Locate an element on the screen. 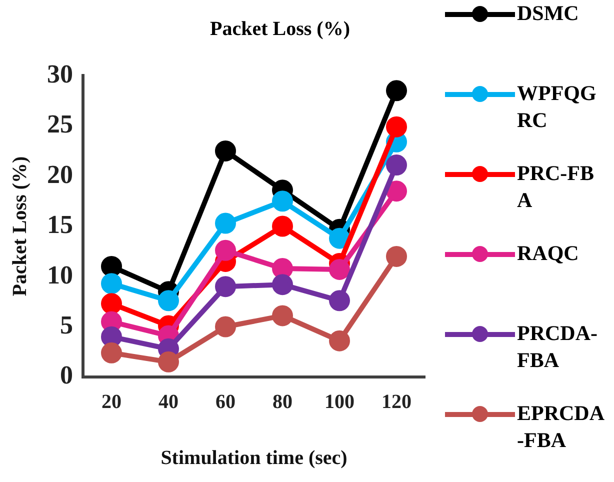 This screenshot has width=614, height=482. x-tick-label: 100 is located at coordinates (339, 402).